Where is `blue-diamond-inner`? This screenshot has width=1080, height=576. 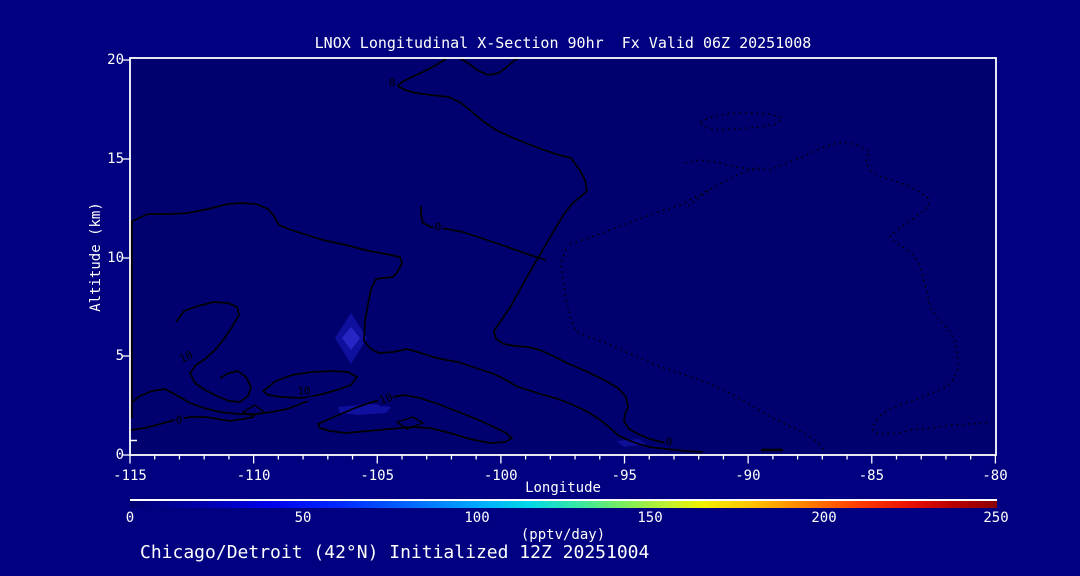 blue-diamond-inner is located at coordinates (351, 338).